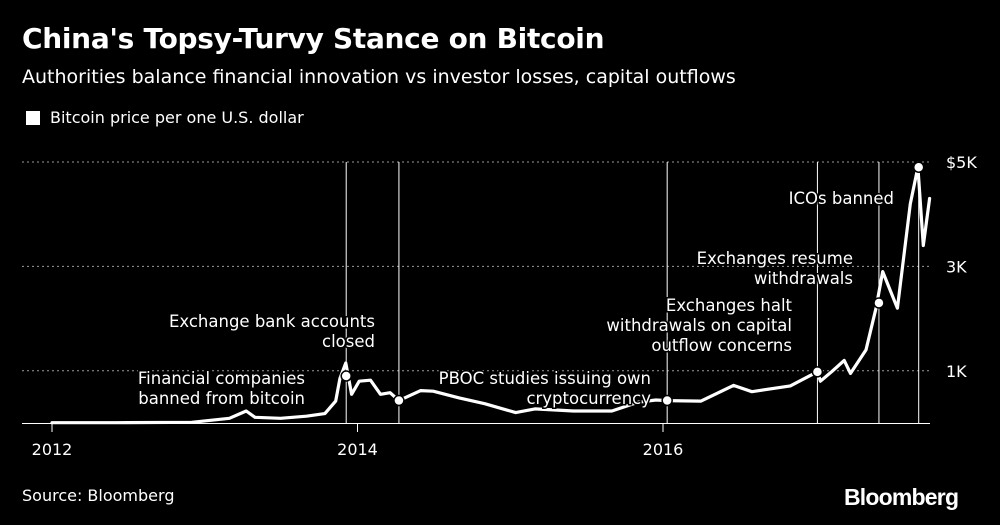 This screenshot has width=1000, height=525. I want to click on event-label-3: outflow concerns, so click(721, 345).